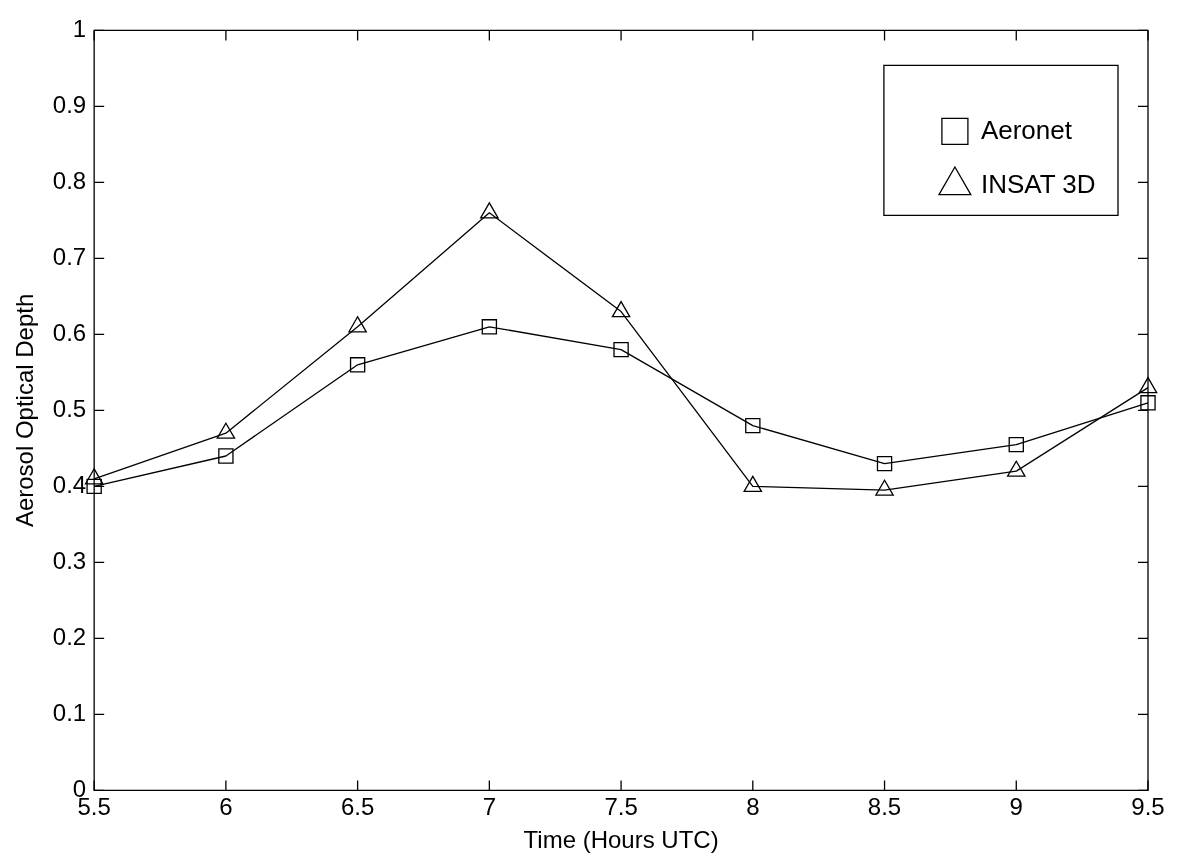 This screenshot has width=1191, height=868. Describe the element at coordinates (489, 807) in the screenshot. I see `x-tick-label: 7` at that location.